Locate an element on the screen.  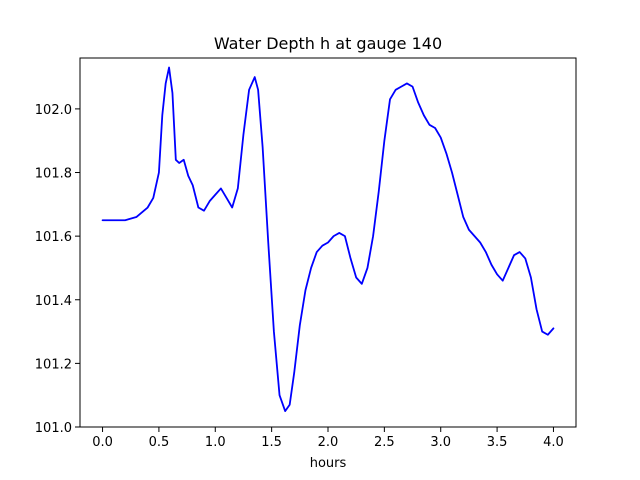
x-tick-label: 1.0 is located at coordinates (215, 442).